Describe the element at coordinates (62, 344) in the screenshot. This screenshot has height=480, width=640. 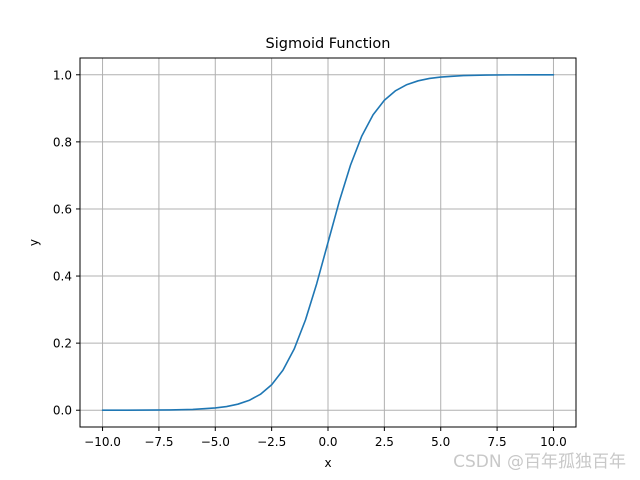
I see `y-tick-label: 0.2` at that location.